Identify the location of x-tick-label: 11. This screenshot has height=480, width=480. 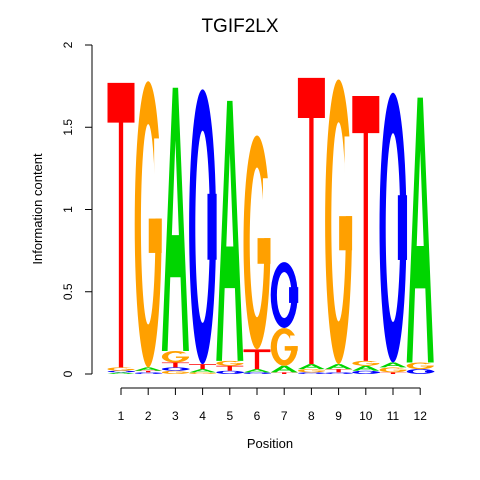
(393, 416).